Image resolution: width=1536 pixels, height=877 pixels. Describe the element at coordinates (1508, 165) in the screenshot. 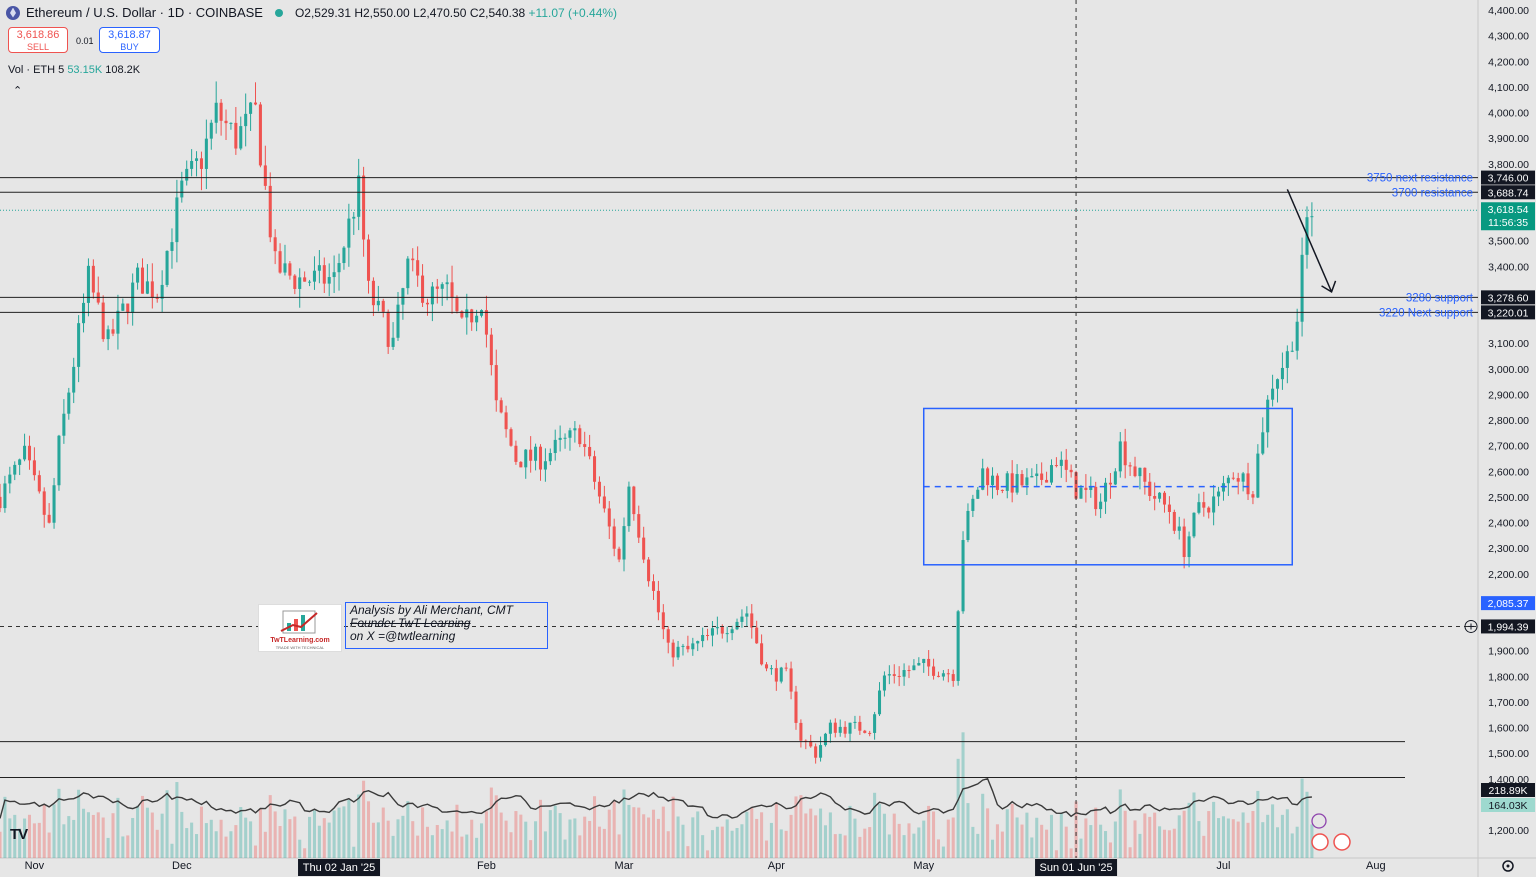

I see `price-tick-label: 3,800.00` at that location.